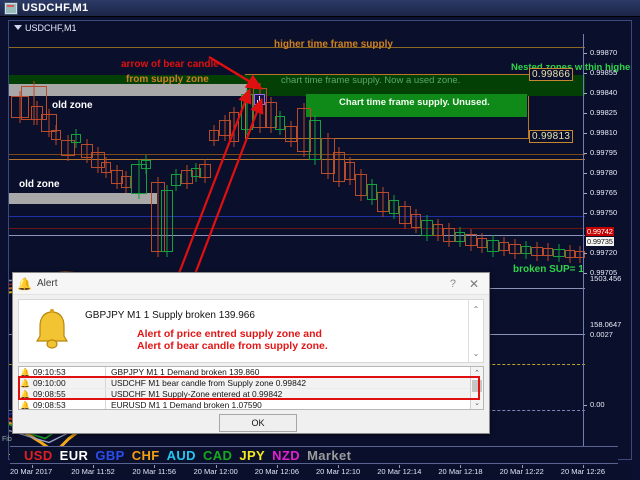  Describe the element at coordinates (49, 394) in the screenshot. I see `alert-row-time: 09:08:55` at that location.